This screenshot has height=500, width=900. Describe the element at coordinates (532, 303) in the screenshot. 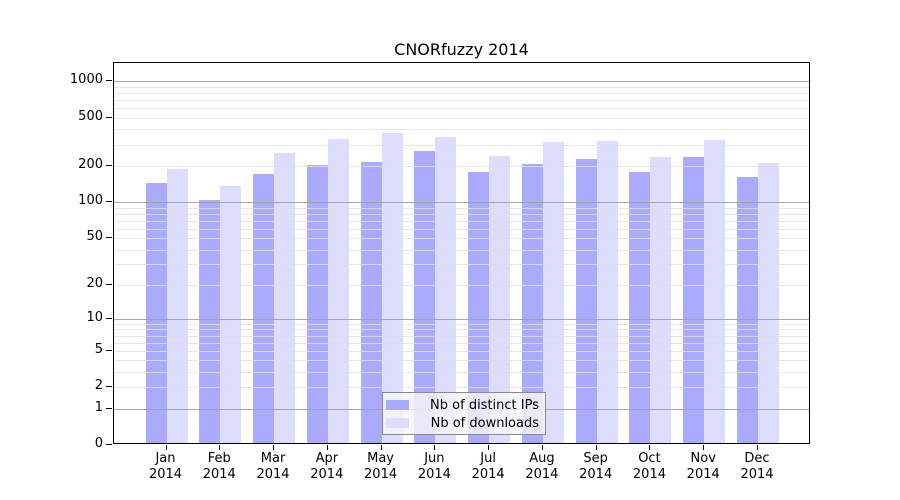

I see `bar-aug-distinct-ips` at that location.